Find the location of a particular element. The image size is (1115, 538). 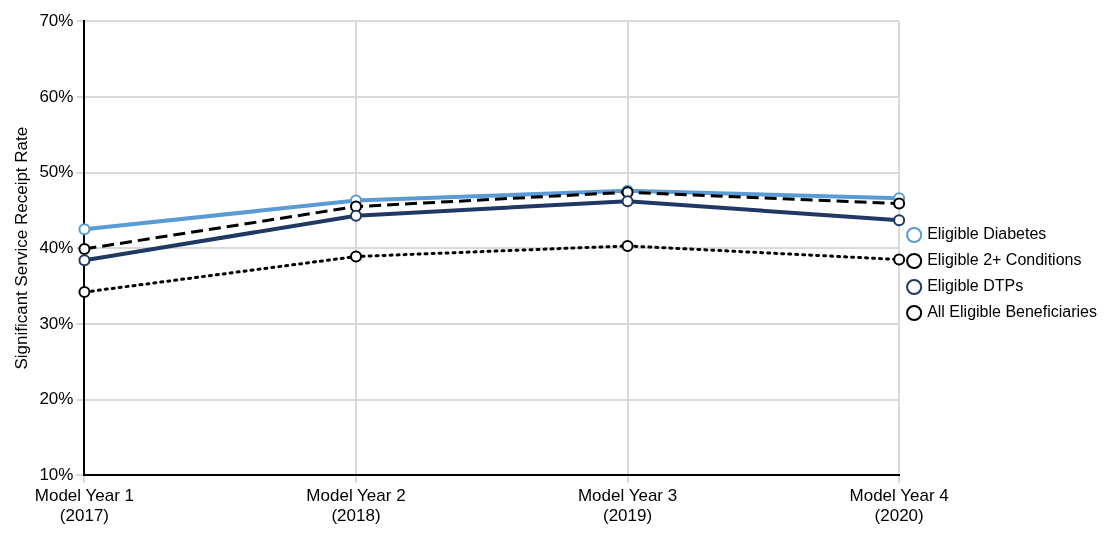

legend-label: All Eligible Beneficiaries is located at coordinates (1012, 312).